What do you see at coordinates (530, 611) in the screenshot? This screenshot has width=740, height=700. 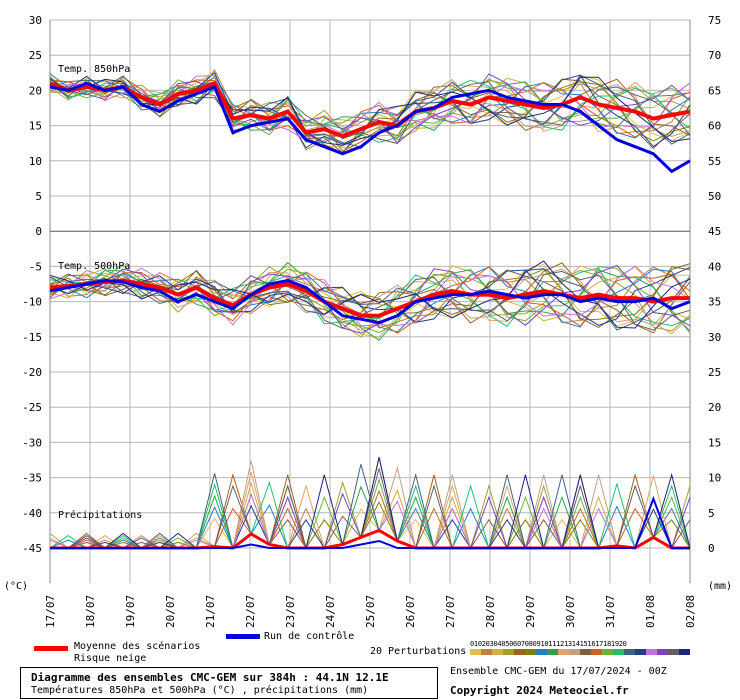 I see `x-tick-label: 29/07` at bounding box center [530, 611].